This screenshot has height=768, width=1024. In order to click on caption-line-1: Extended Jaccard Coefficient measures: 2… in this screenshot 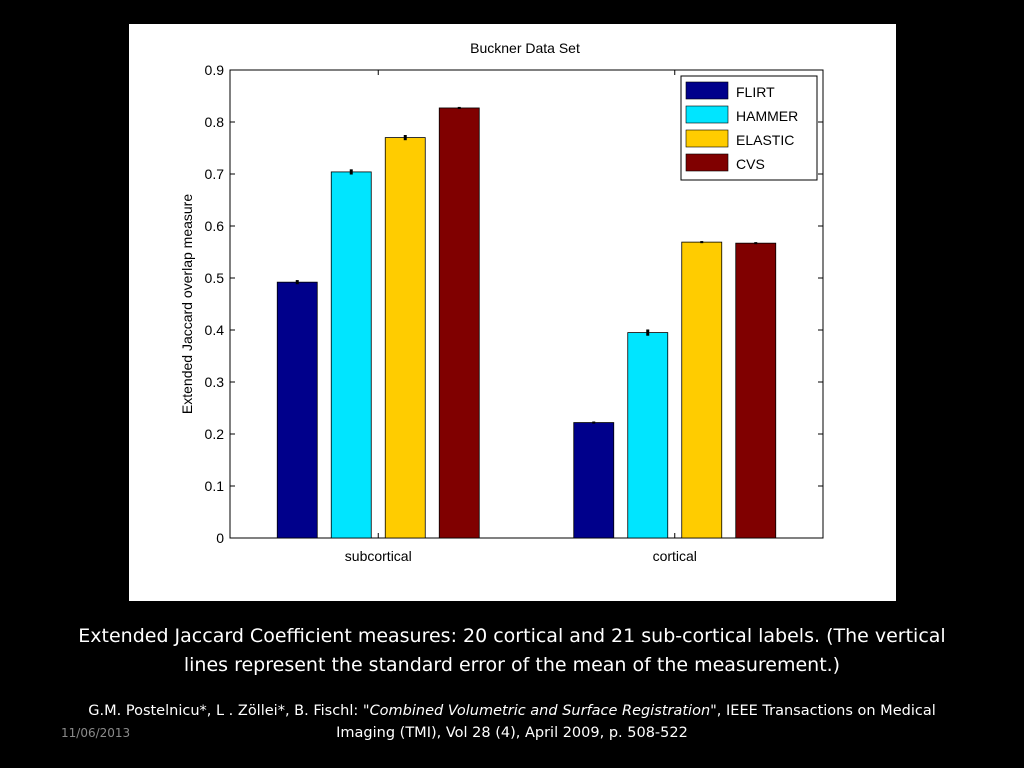, I will do `click(512, 636)`.